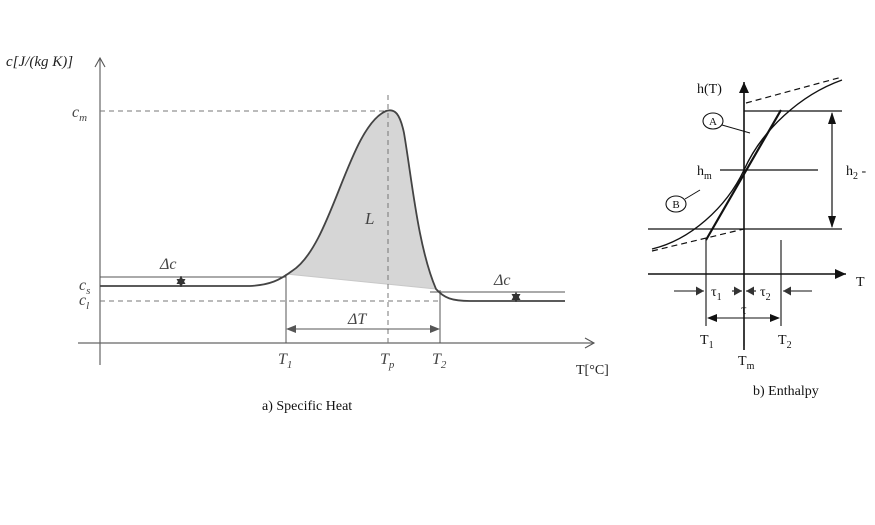 The width and height of the screenshot is (875, 525). What do you see at coordinates (860, 282) in the screenshot?
I see `t-axis-label: T` at bounding box center [860, 282].